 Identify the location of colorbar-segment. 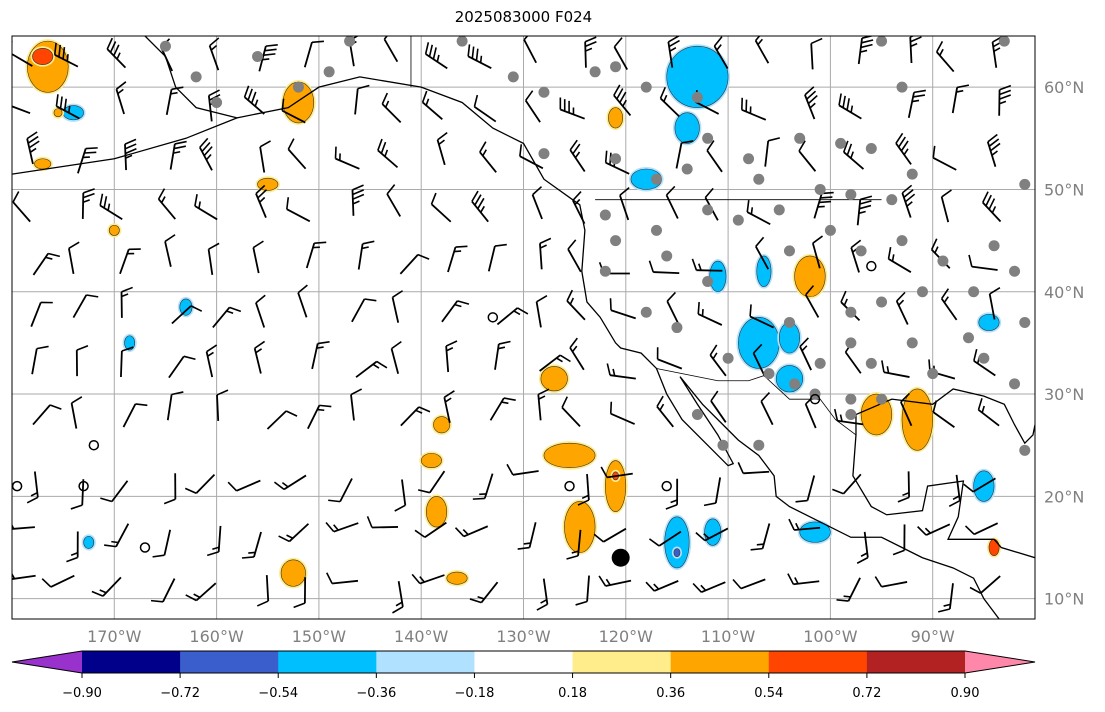
(131, 662).